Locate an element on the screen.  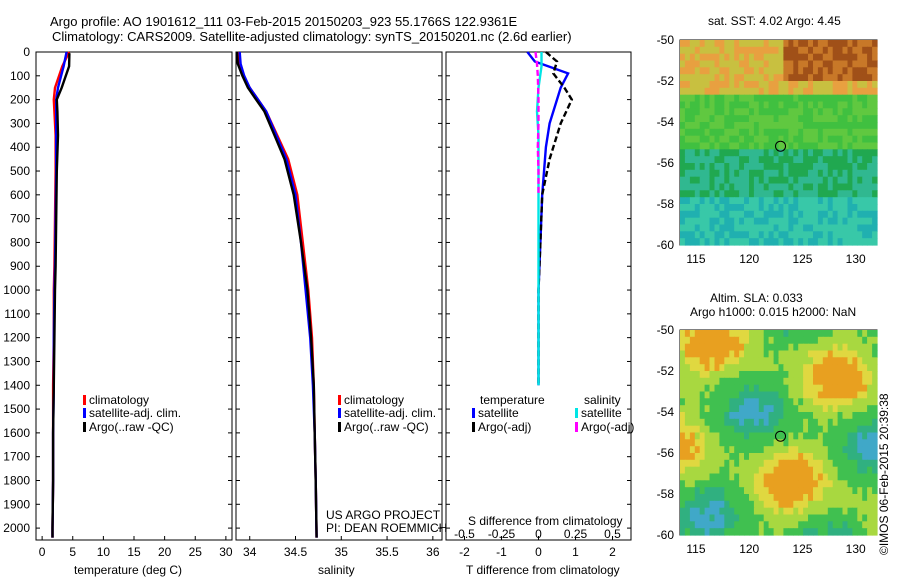
sla-map-lon-tick-label: 120 is located at coordinates (749, 549).